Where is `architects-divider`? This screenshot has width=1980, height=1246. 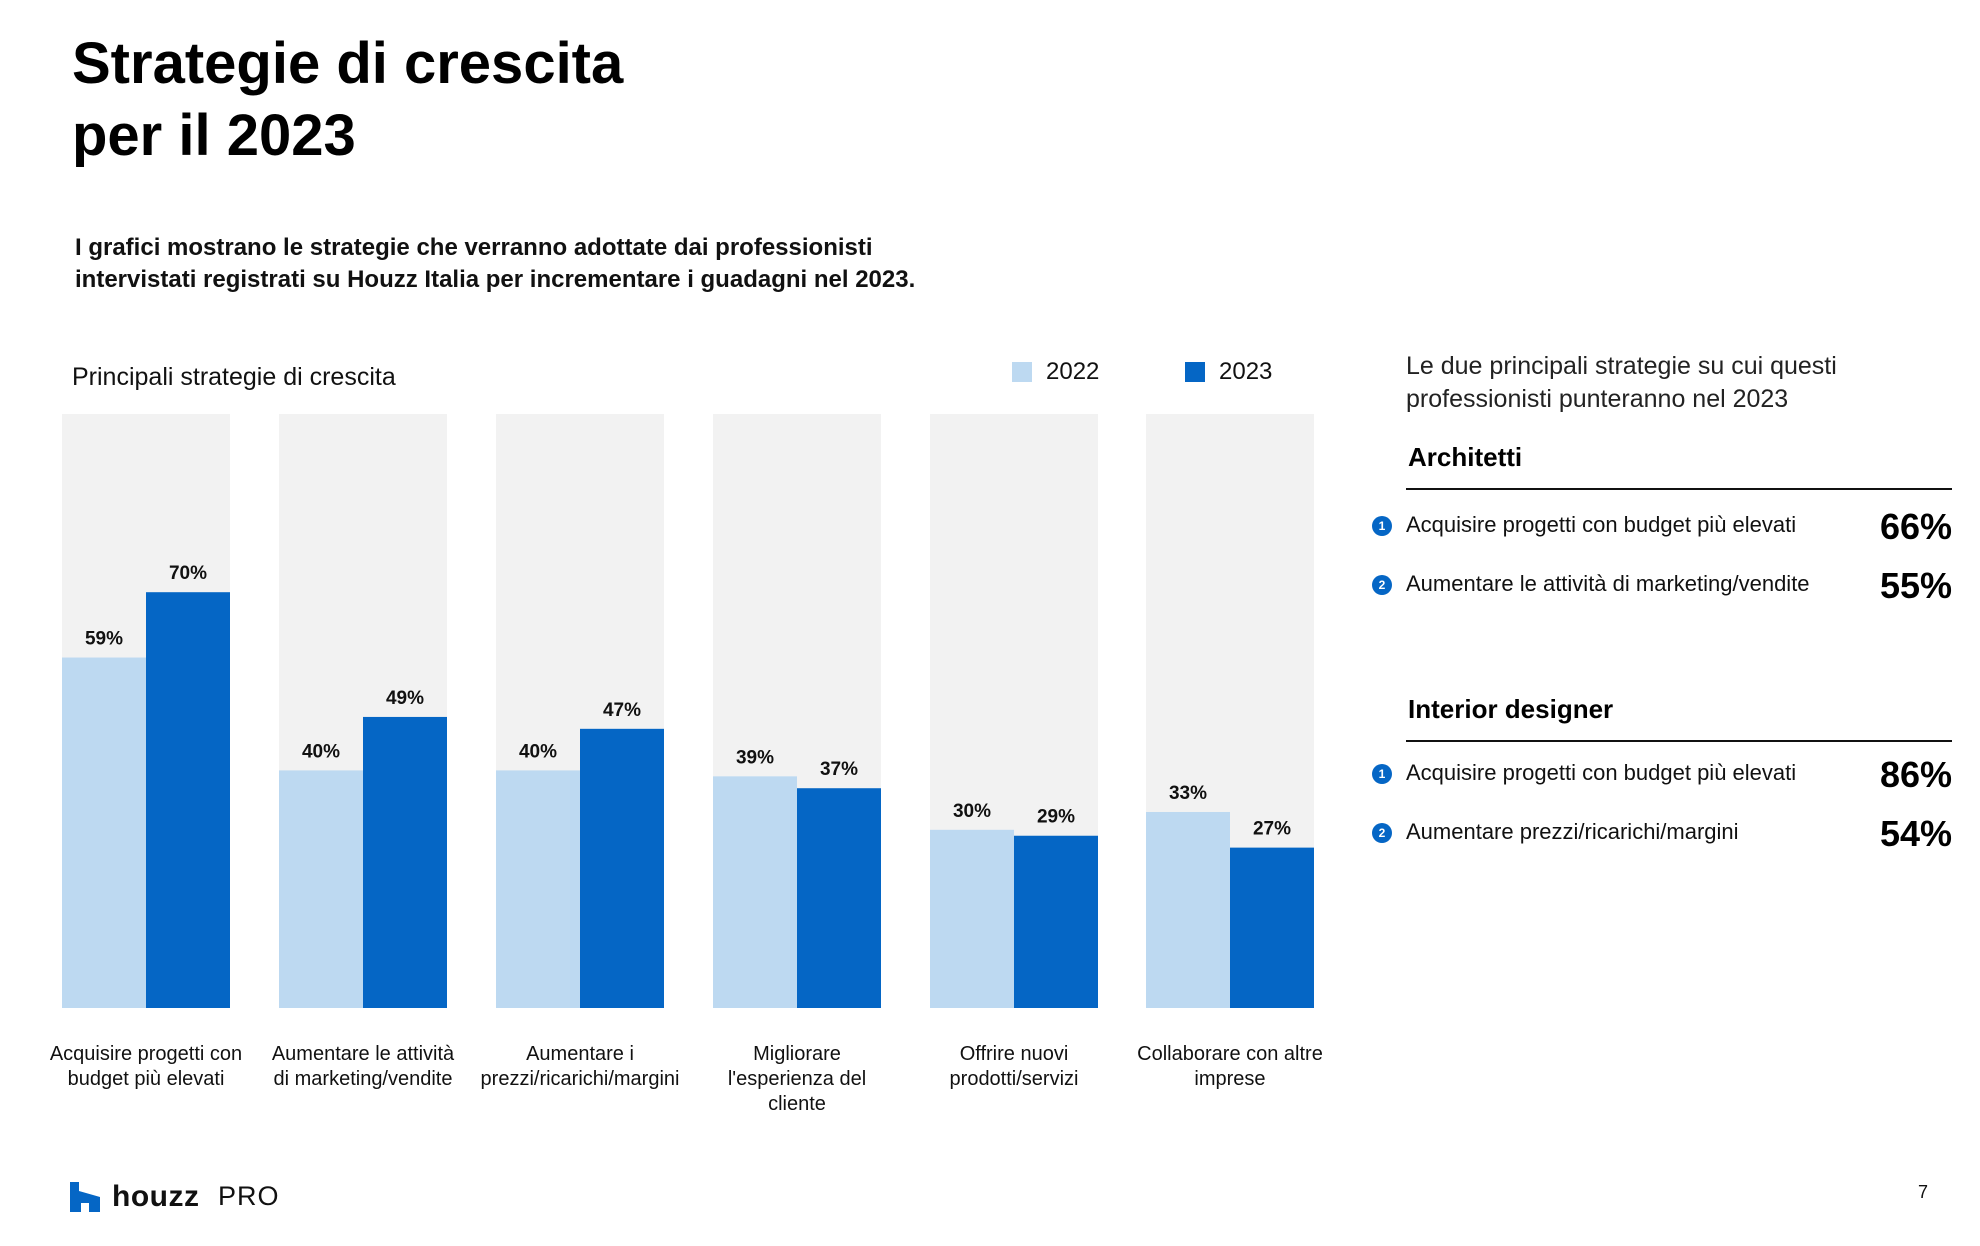
architects-divider is located at coordinates (1679, 489).